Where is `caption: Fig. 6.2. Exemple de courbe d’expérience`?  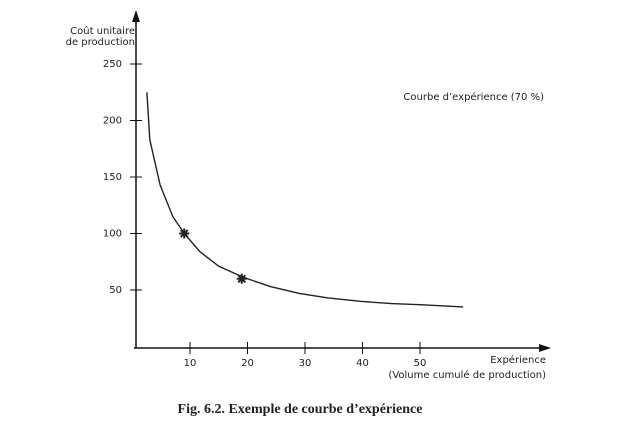 caption: Fig. 6.2. Exemple de courbe d’expérience is located at coordinates (300, 409).